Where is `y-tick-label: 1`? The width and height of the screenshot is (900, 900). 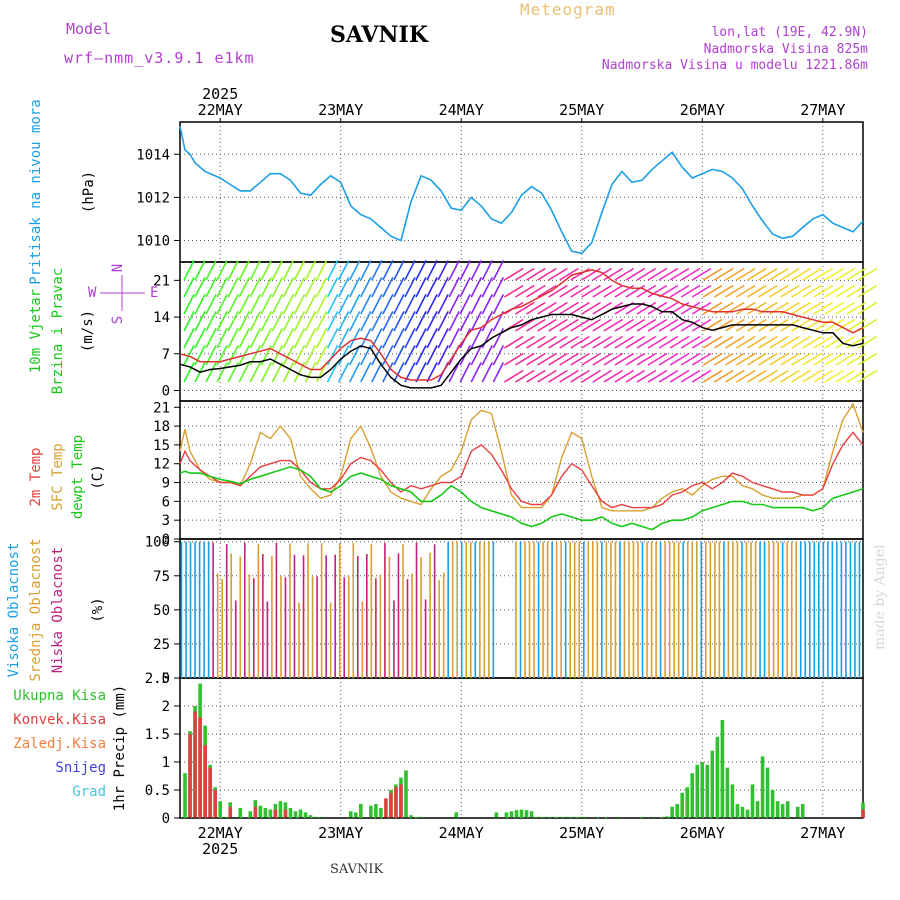
y-tick-label: 1 is located at coordinates (166, 763).